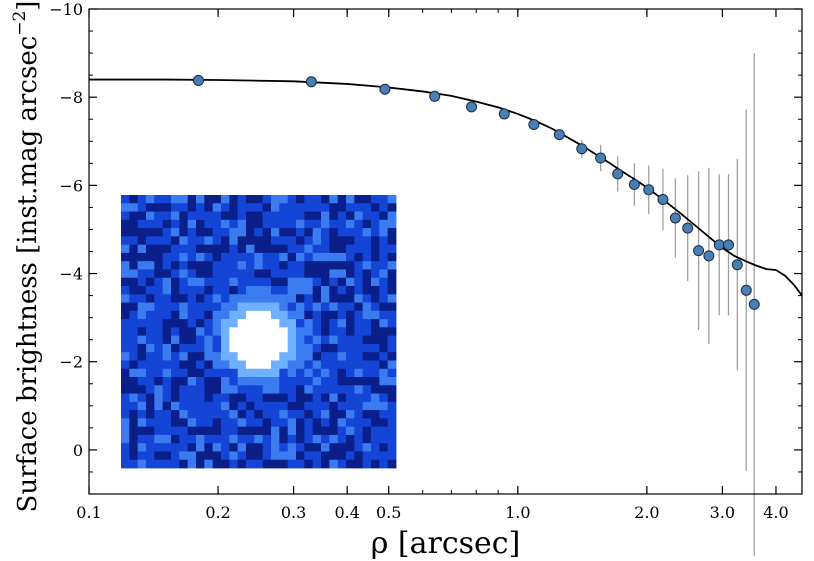 The height and width of the screenshot is (561, 814). I want to click on data-point, so click(675, 218).